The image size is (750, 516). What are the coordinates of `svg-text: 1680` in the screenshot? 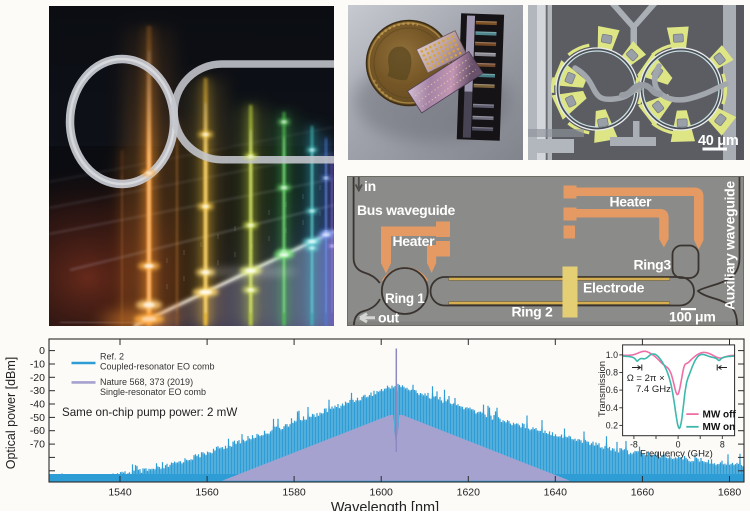 It's located at (730, 493).